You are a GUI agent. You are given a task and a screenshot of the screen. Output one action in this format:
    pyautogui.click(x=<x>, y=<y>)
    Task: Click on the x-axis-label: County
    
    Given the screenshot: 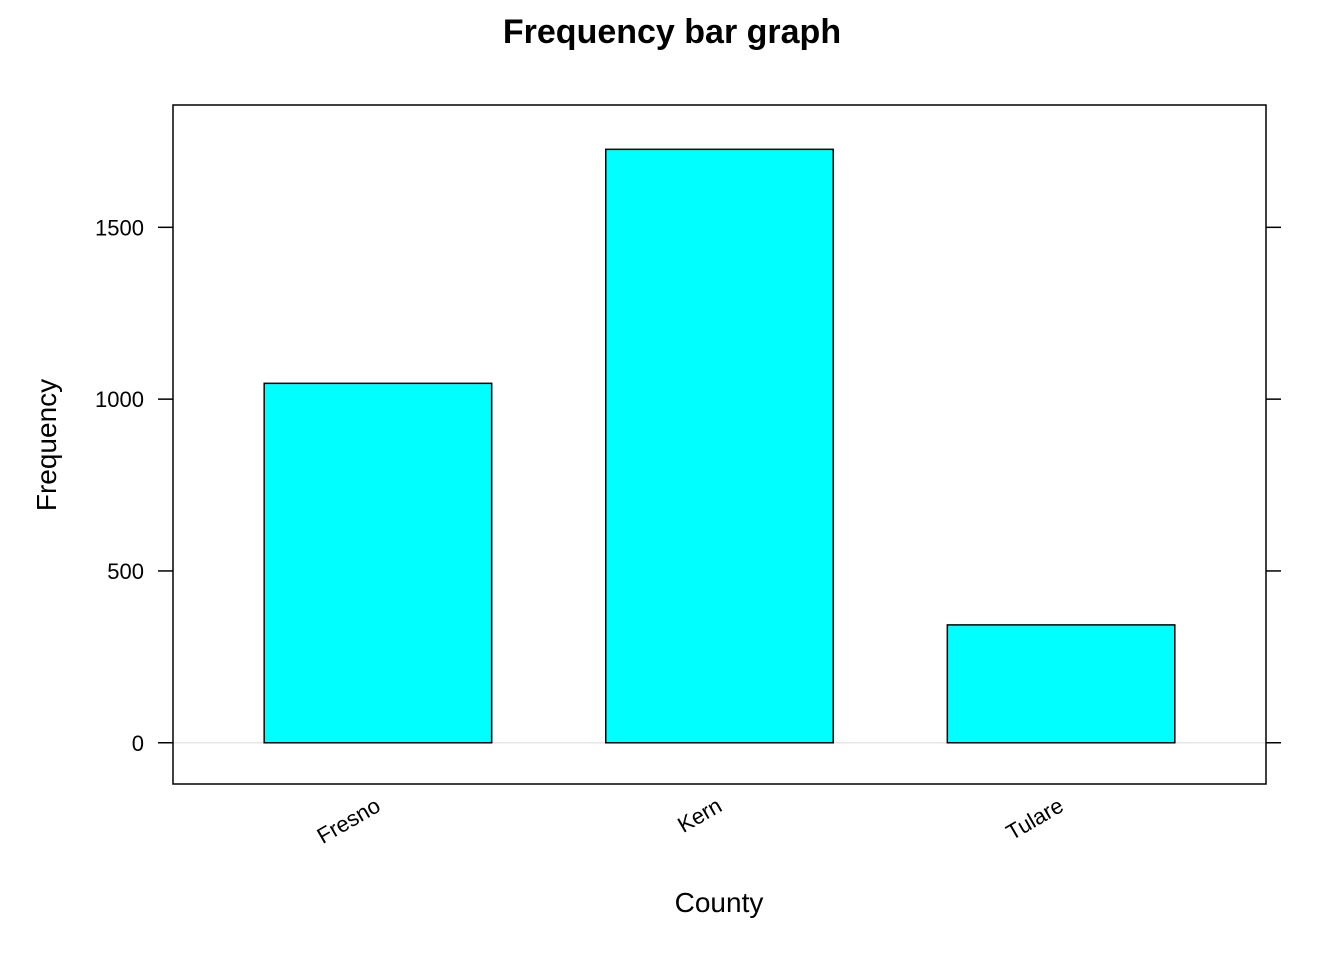 What is the action you would take?
    pyautogui.click(x=719, y=902)
    